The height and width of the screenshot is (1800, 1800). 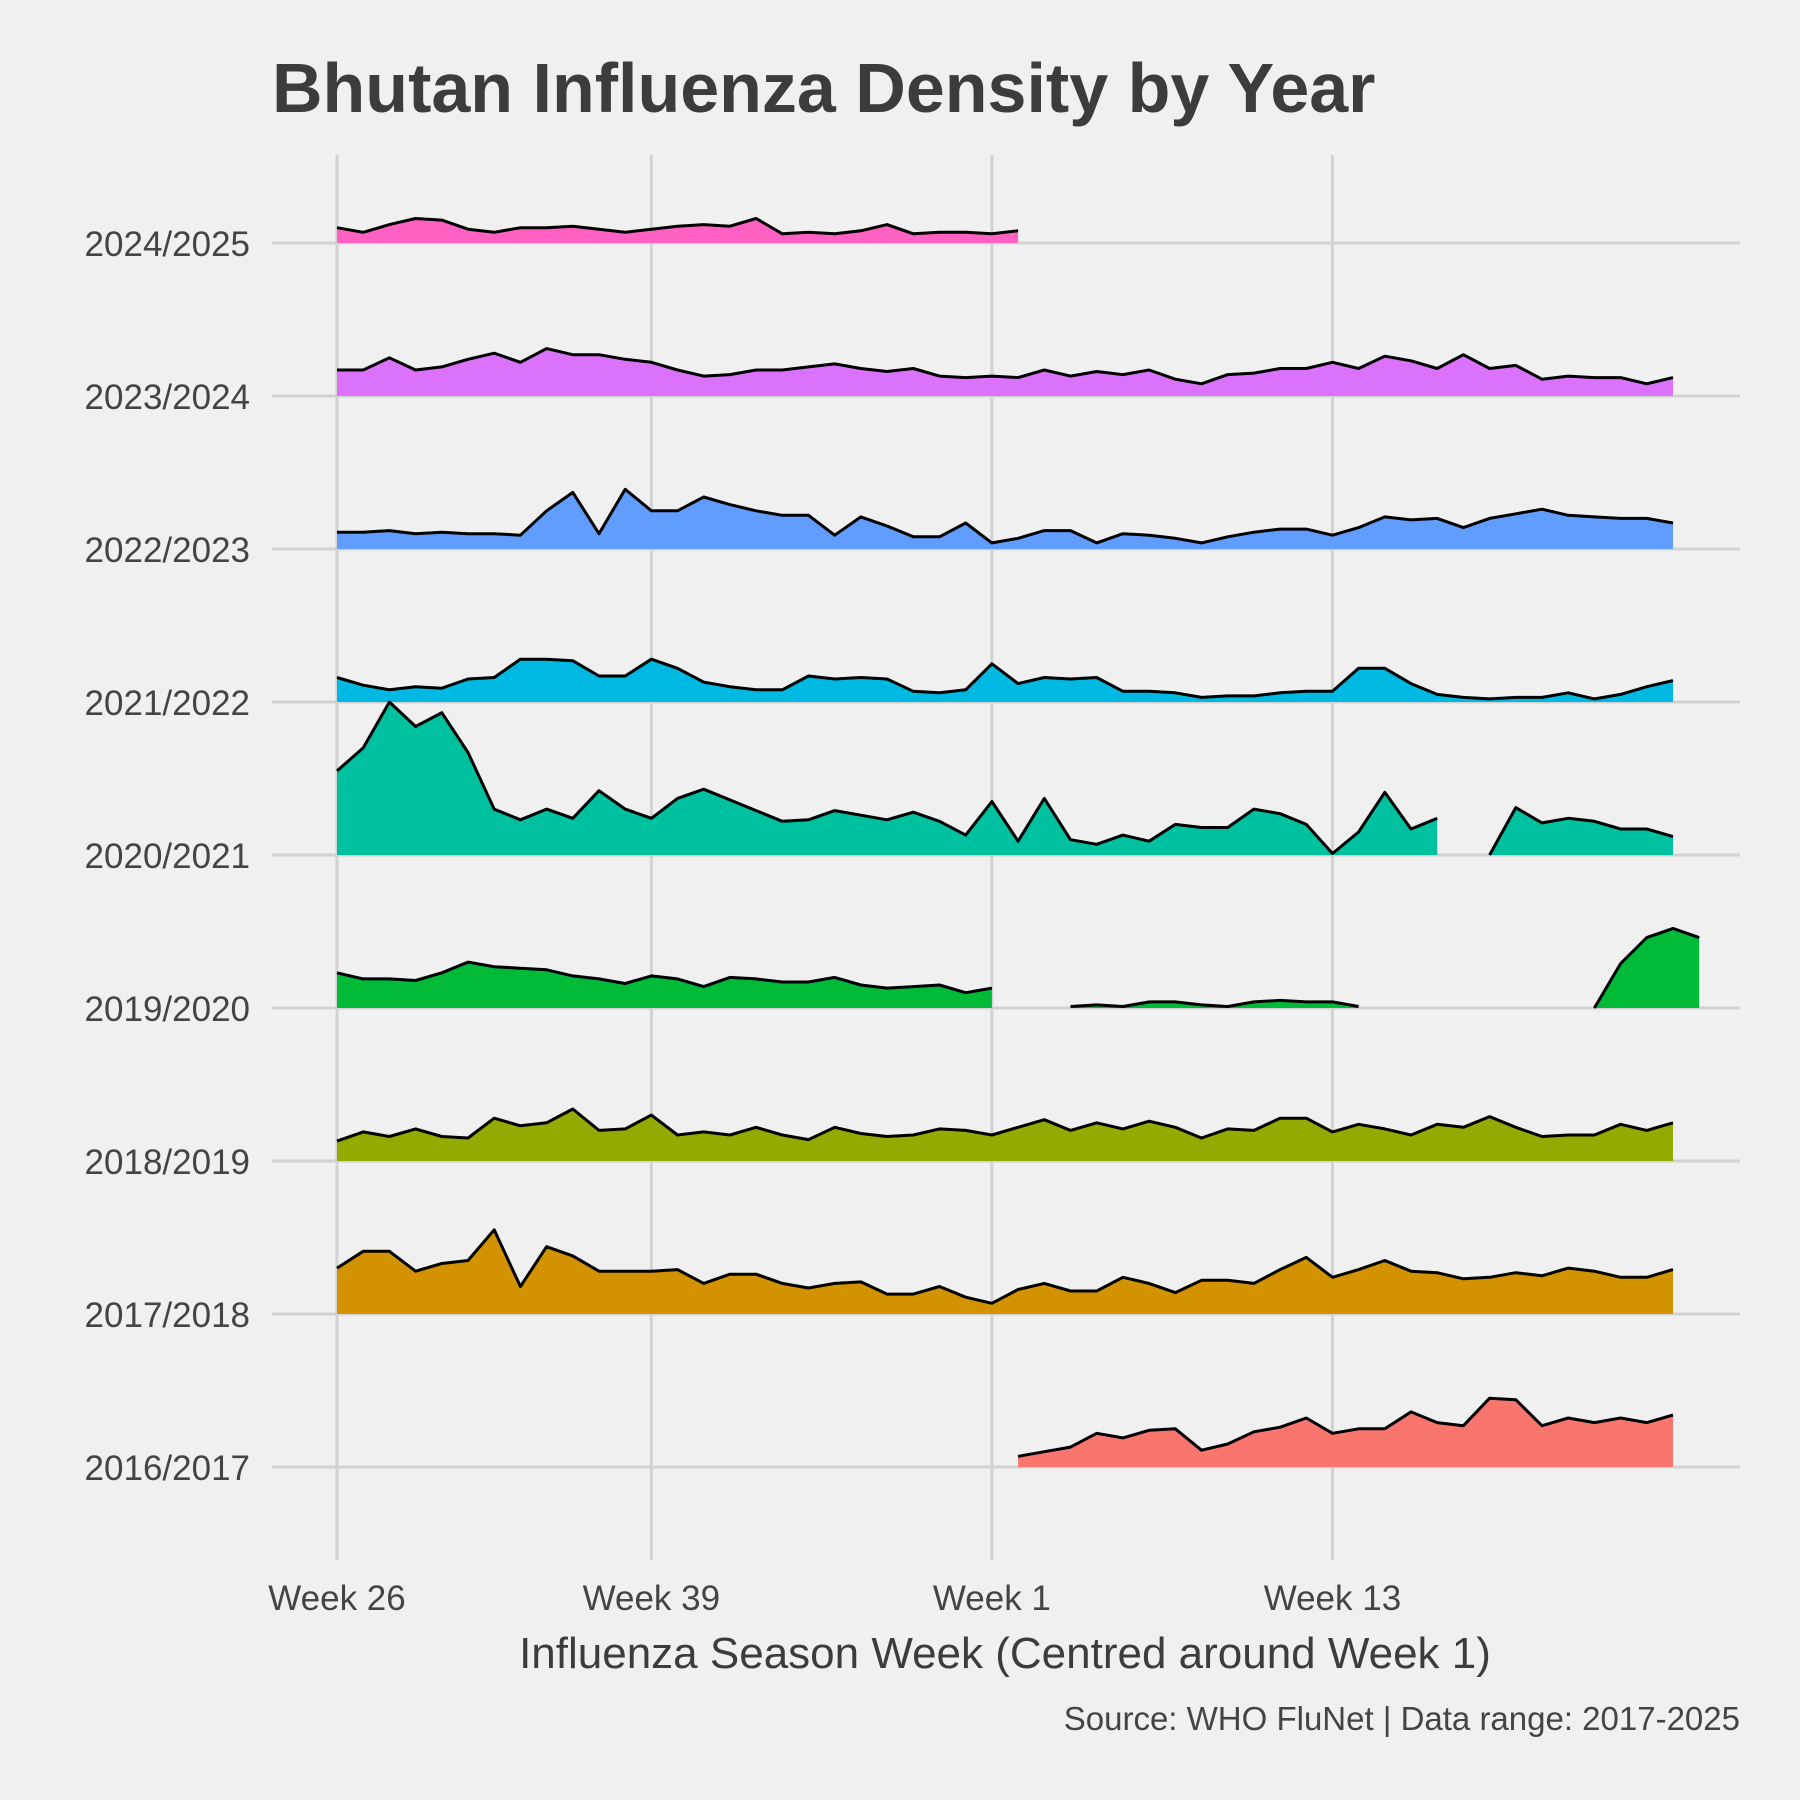 I want to click on y-tick-label: 2017/2018, so click(x=167, y=1315).